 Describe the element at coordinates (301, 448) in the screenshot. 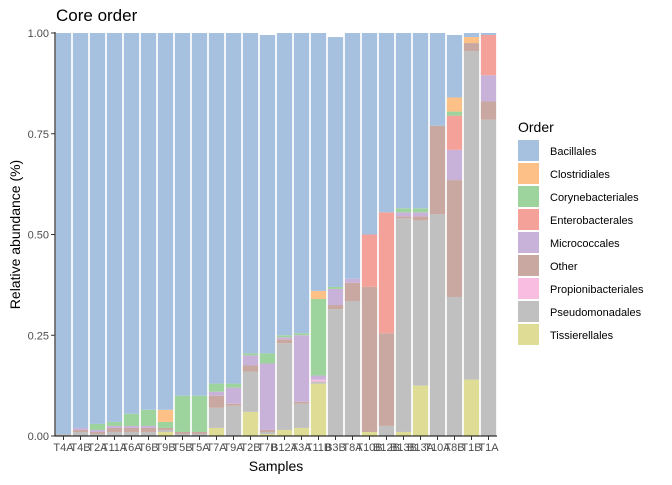

I see `x-tick-label: T3A` at that location.